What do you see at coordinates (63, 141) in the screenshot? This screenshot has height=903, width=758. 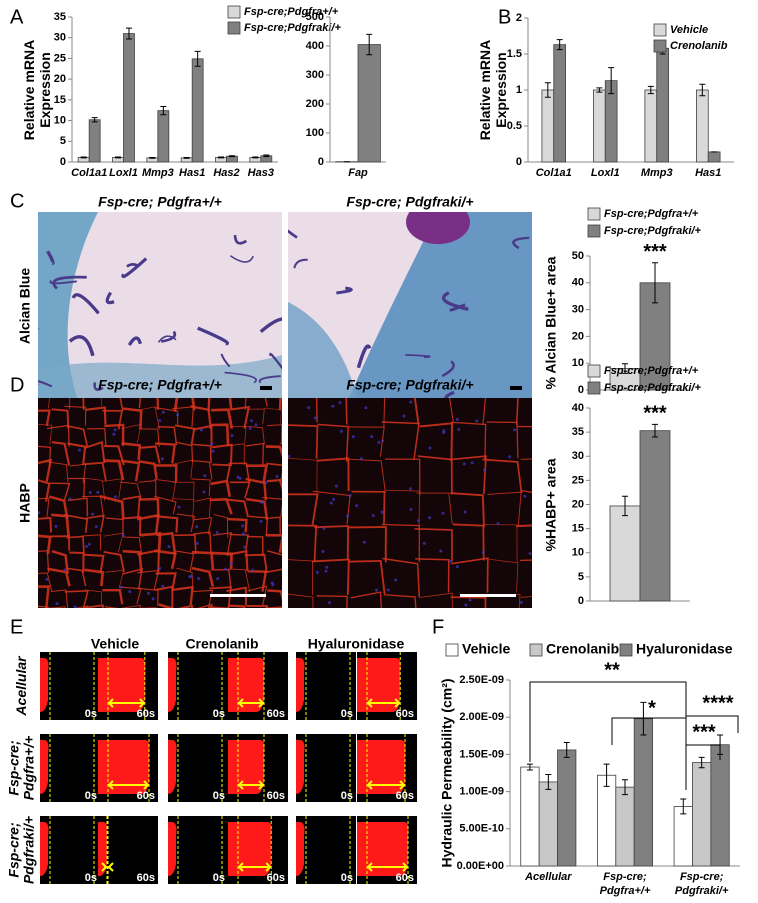 I see `y-tick-label: 5` at bounding box center [63, 141].